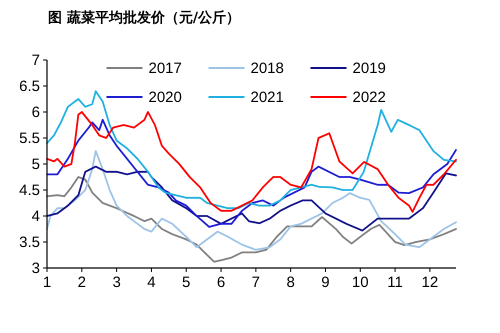 This screenshot has width=500, height=333. What do you see at coordinates (29, 242) in the screenshot?
I see `y-tick-label: 3.5` at bounding box center [29, 242].